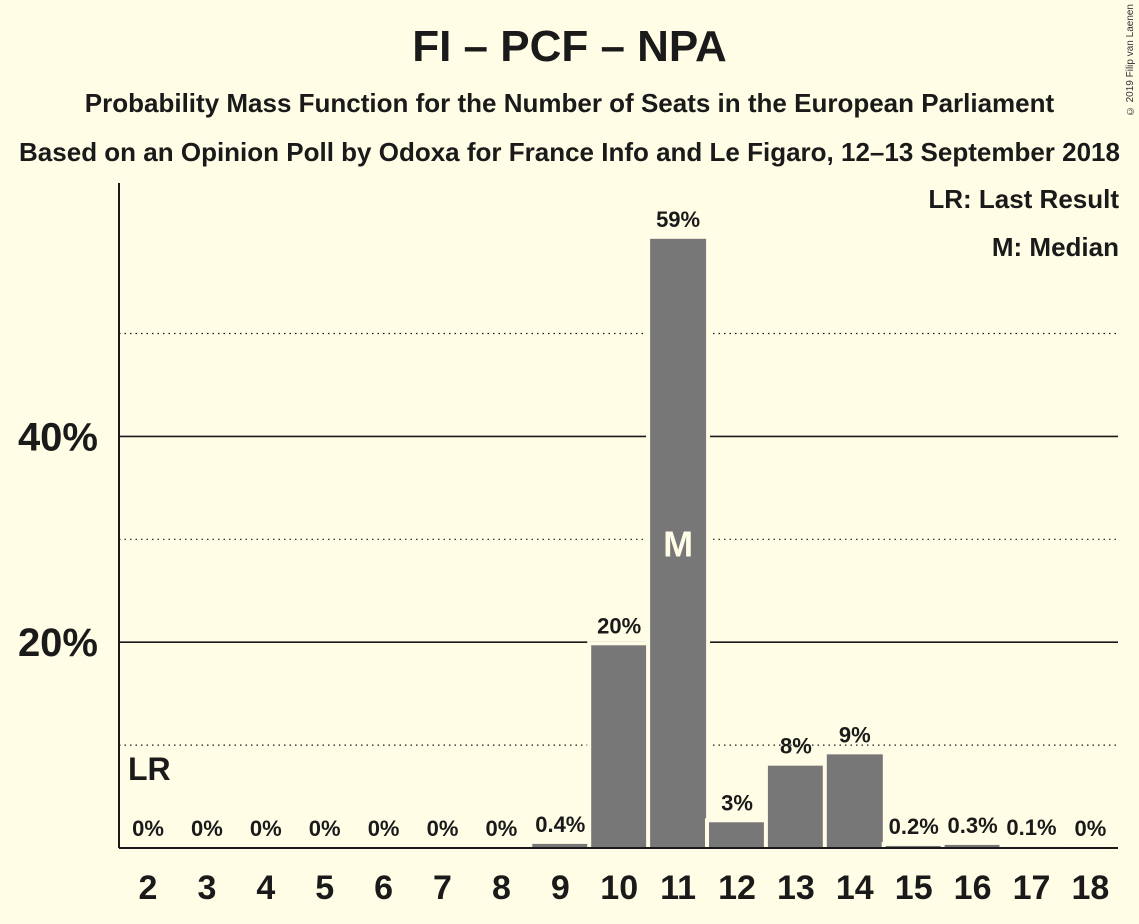  I want to click on x-tick-label: 12, so click(737, 888).